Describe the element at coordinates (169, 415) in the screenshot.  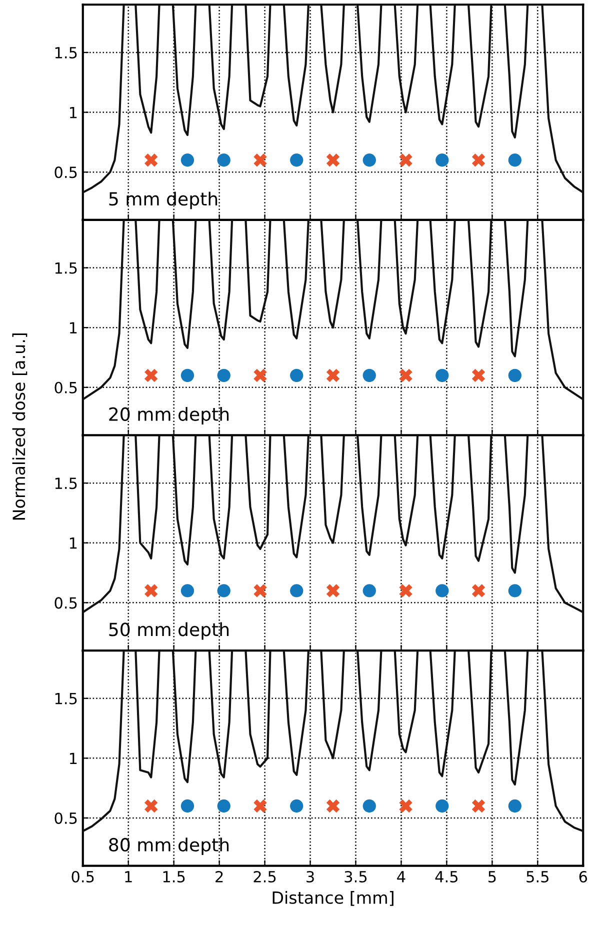
I see `annotation: 20 mm depth` at that location.